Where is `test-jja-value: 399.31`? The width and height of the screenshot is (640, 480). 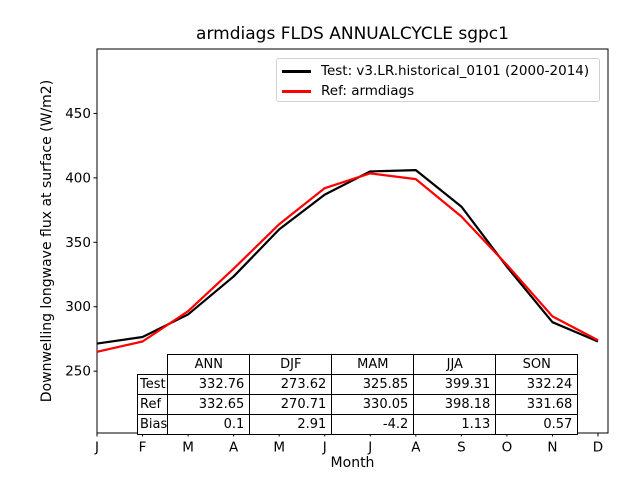 test-jja-value: 399.31 is located at coordinates (455, 384).